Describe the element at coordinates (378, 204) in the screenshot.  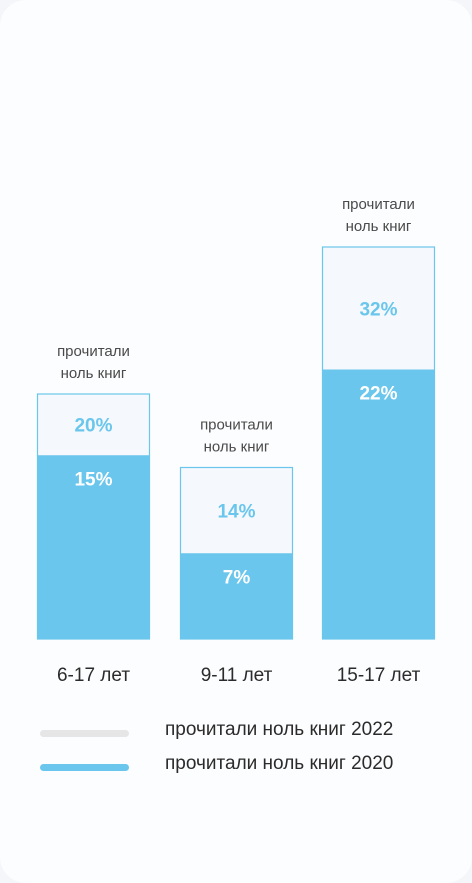
I see `bar-caption-line1-2: прочитали` at that location.